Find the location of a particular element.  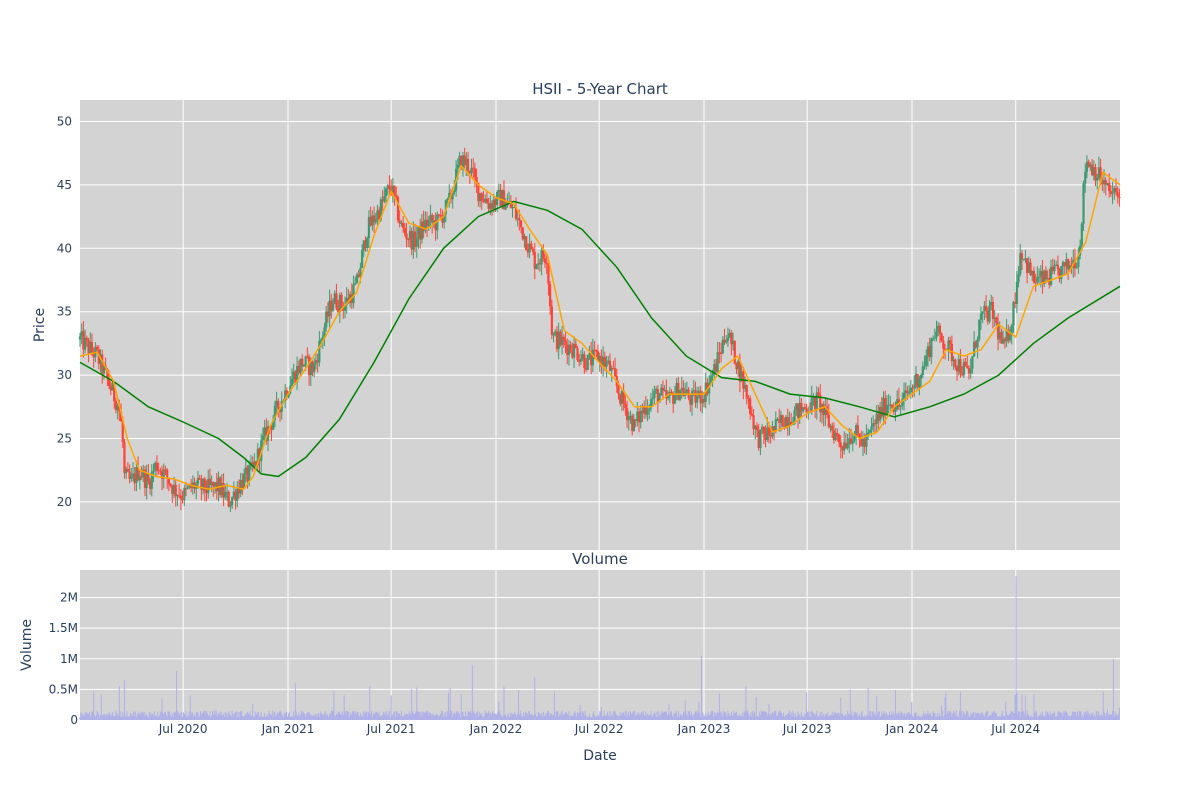

price-y-tick-label: 50 is located at coordinates (64, 122).